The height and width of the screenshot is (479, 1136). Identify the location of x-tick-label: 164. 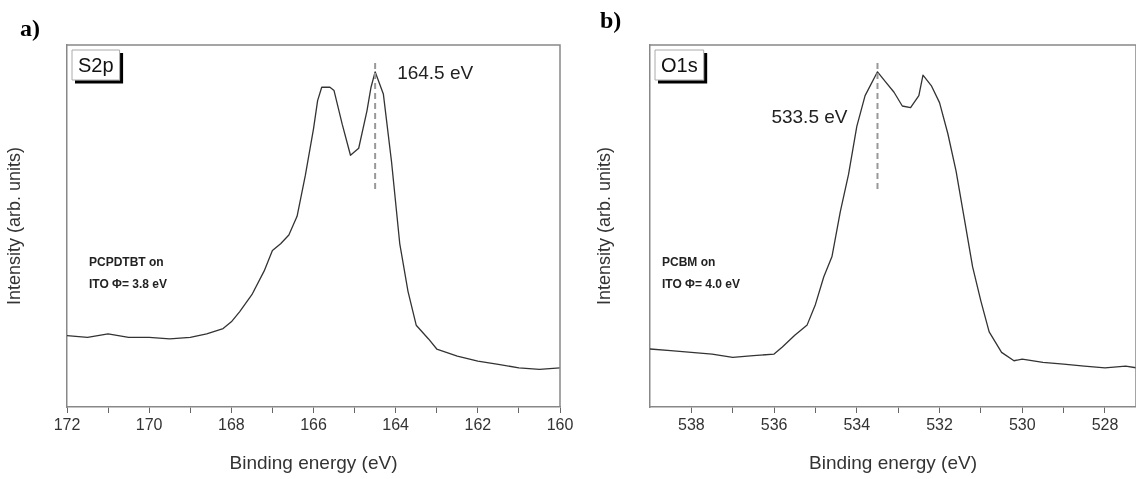
(396, 425).